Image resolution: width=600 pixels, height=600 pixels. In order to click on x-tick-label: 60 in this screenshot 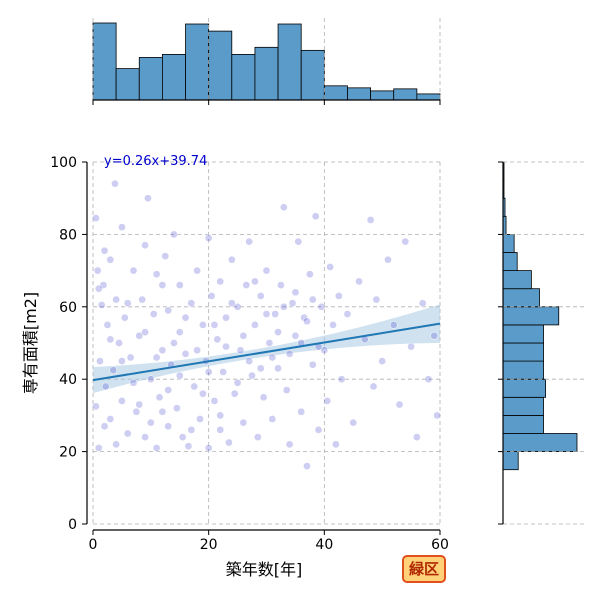, I will do `click(440, 545)`.